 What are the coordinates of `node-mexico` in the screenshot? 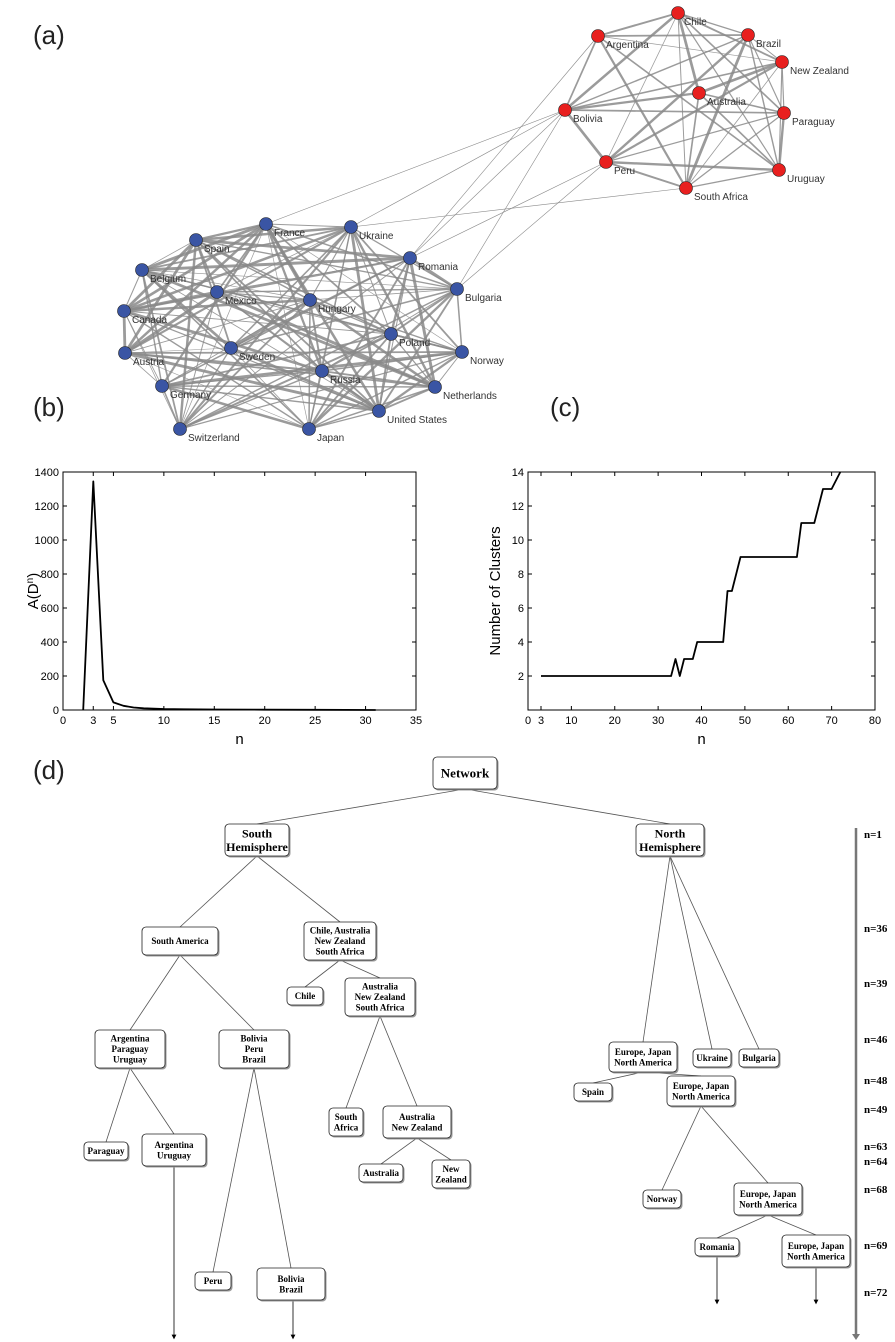 It's located at (217, 292).